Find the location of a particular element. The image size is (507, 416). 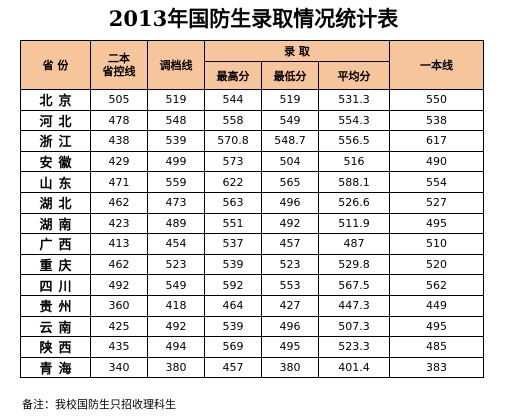

table-row: 浙江 438 539 570.8 548.7 556.5 617 is located at coordinates (252, 141).